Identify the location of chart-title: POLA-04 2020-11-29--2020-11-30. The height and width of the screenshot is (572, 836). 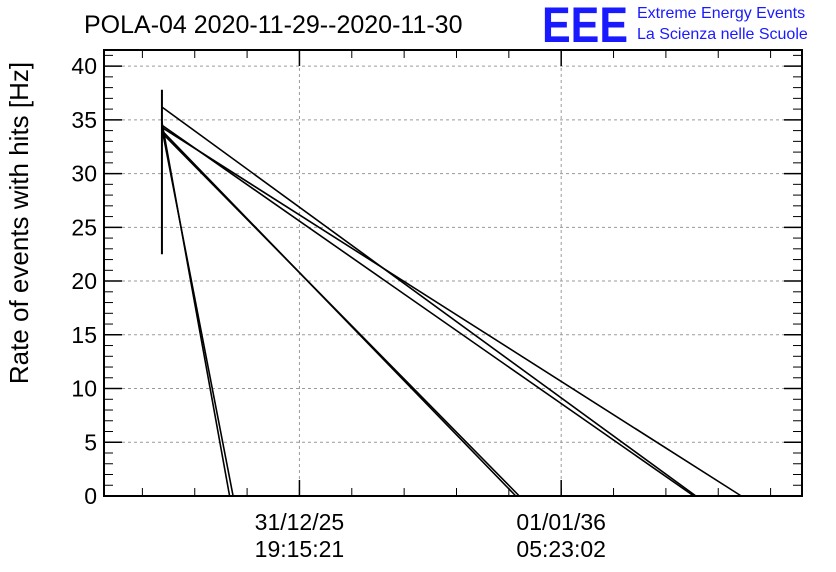
(273, 25).